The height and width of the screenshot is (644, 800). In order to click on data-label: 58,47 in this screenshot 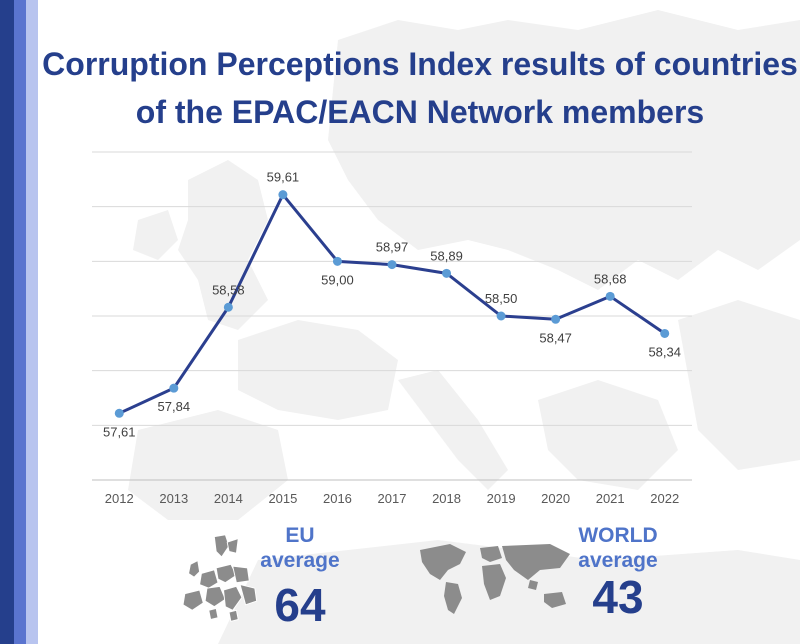, I will do `click(555, 337)`.